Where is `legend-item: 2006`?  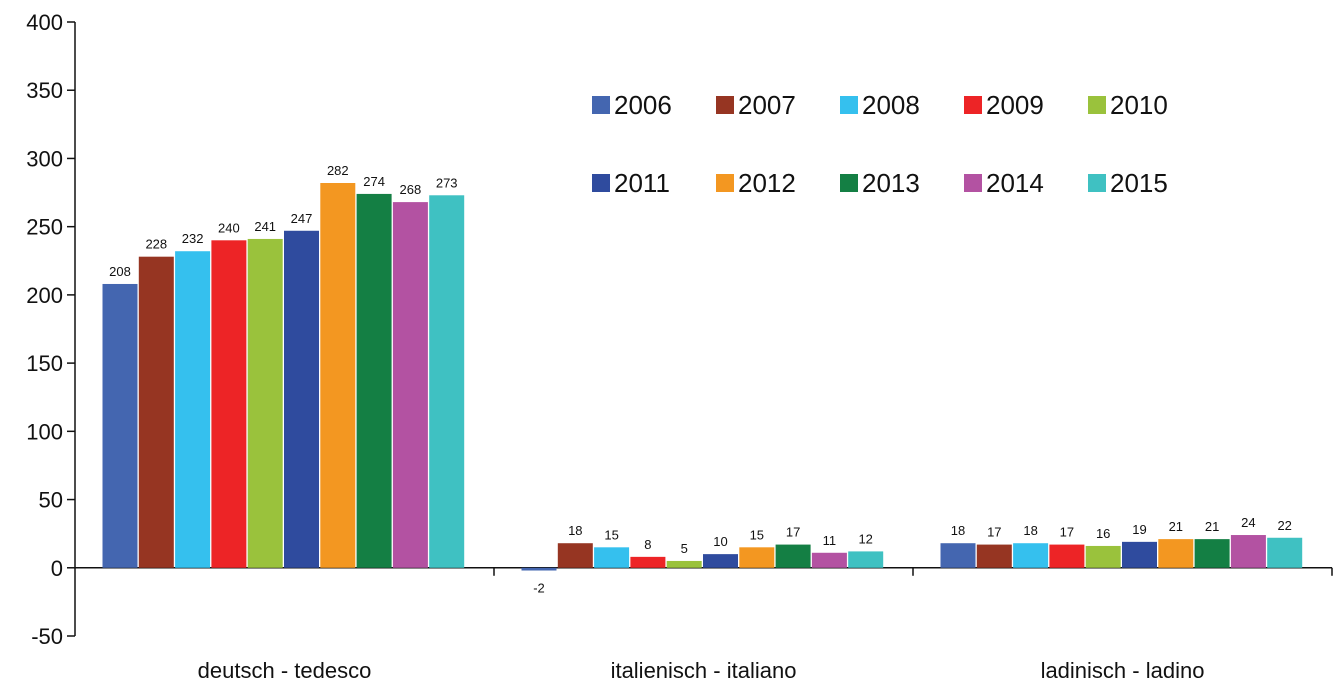 legend-item: 2006 is located at coordinates (632, 105).